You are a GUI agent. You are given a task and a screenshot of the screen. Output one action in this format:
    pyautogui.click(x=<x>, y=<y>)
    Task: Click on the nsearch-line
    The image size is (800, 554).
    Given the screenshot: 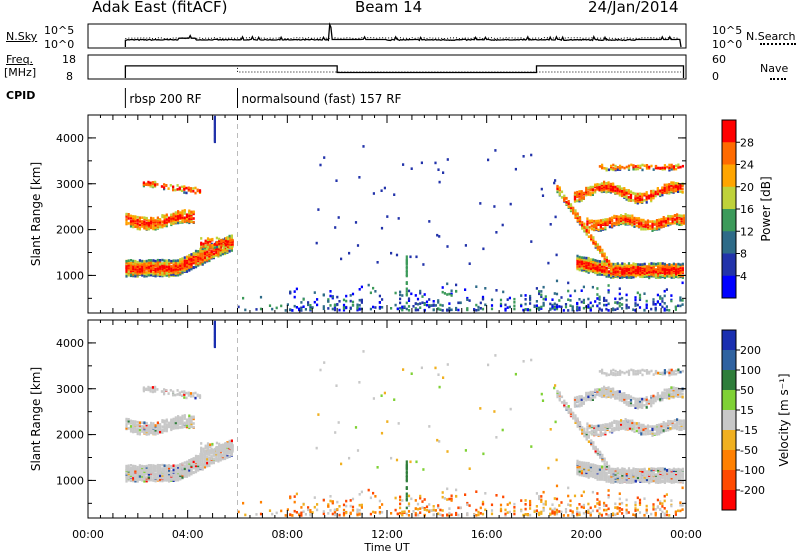 What is the action you would take?
    pyautogui.click(x=401, y=38)
    